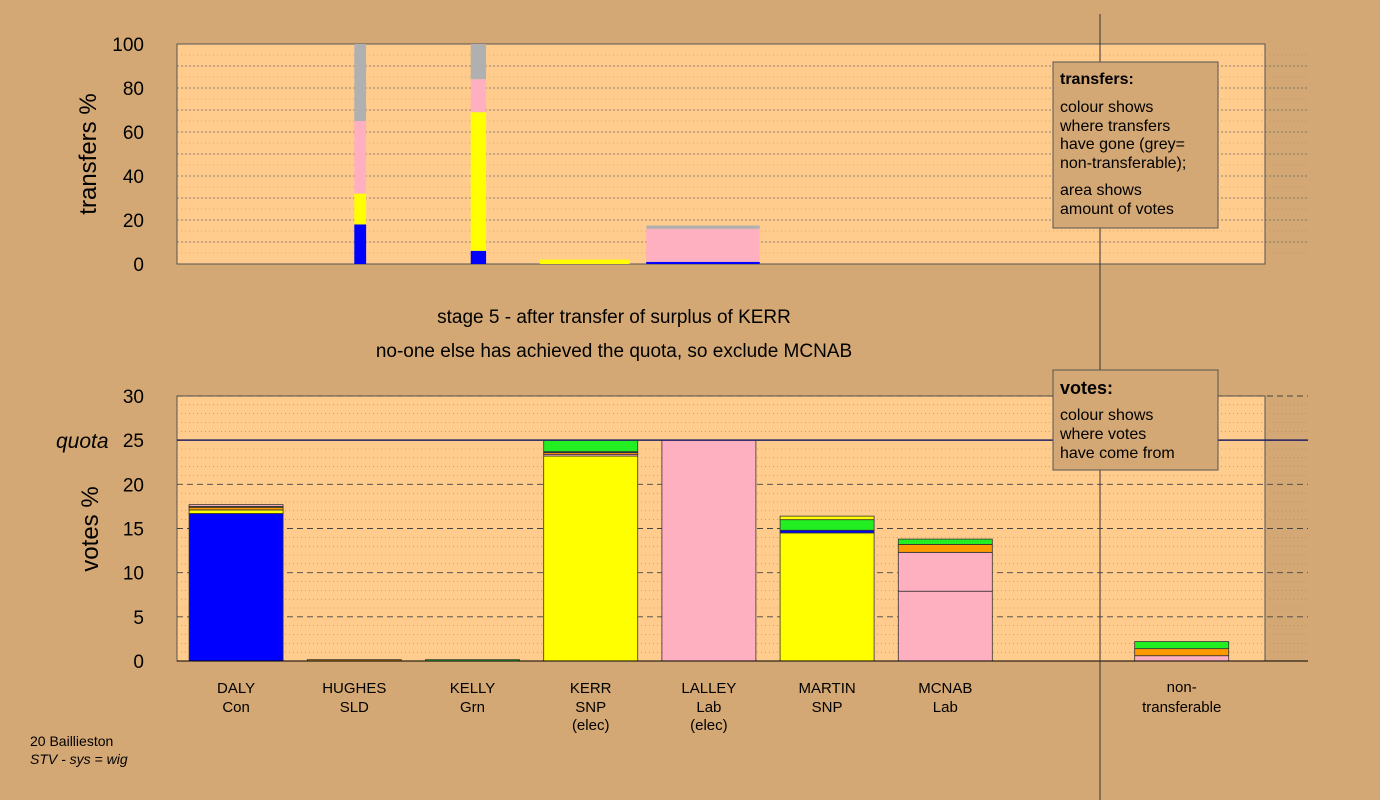  What do you see at coordinates (1102, 434) in the screenshot?
I see `votes-legend-line: where votes` at bounding box center [1102, 434].